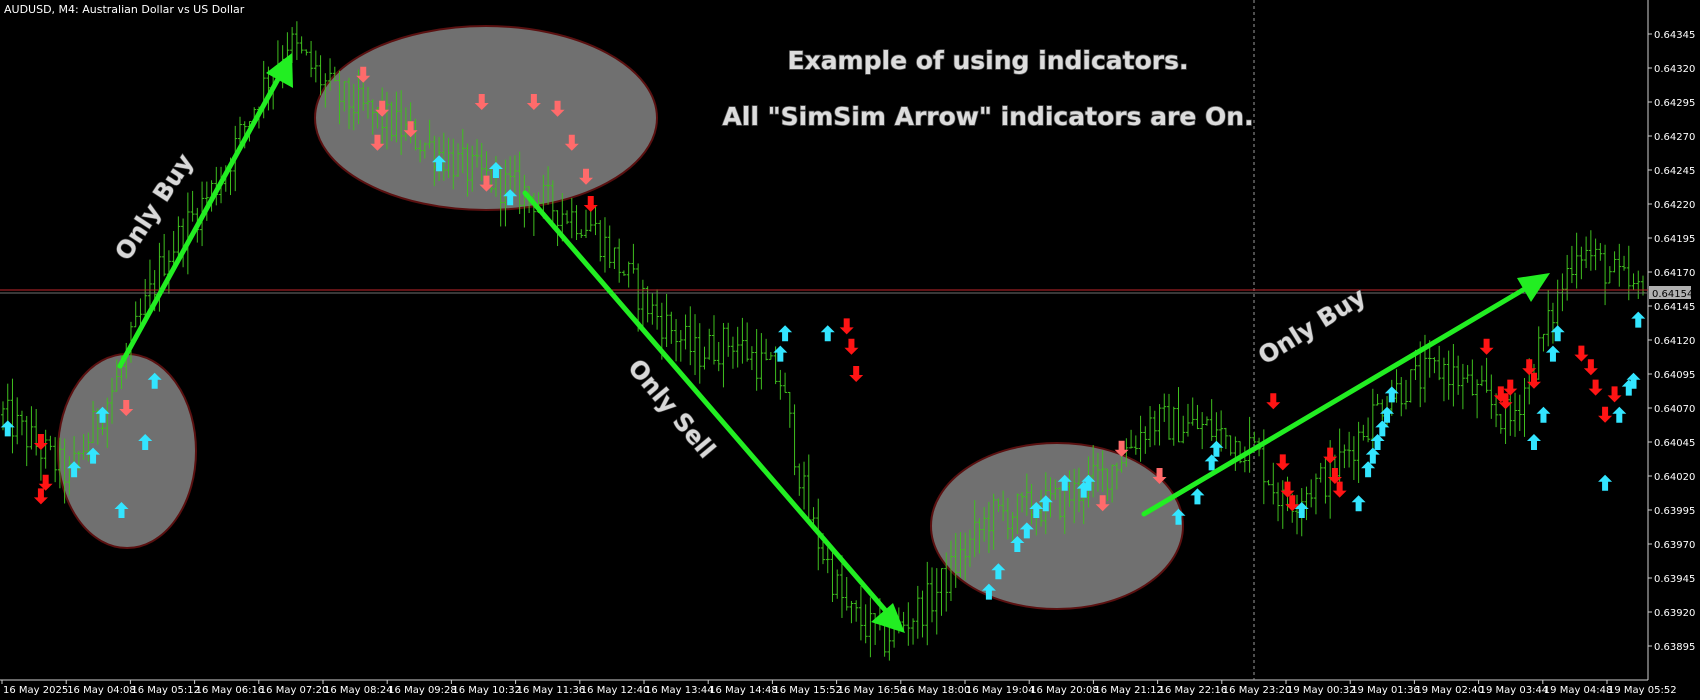  Describe the element at coordinates (1674, 35) in the screenshot. I see `price-tick-label: 0.64345` at that location.